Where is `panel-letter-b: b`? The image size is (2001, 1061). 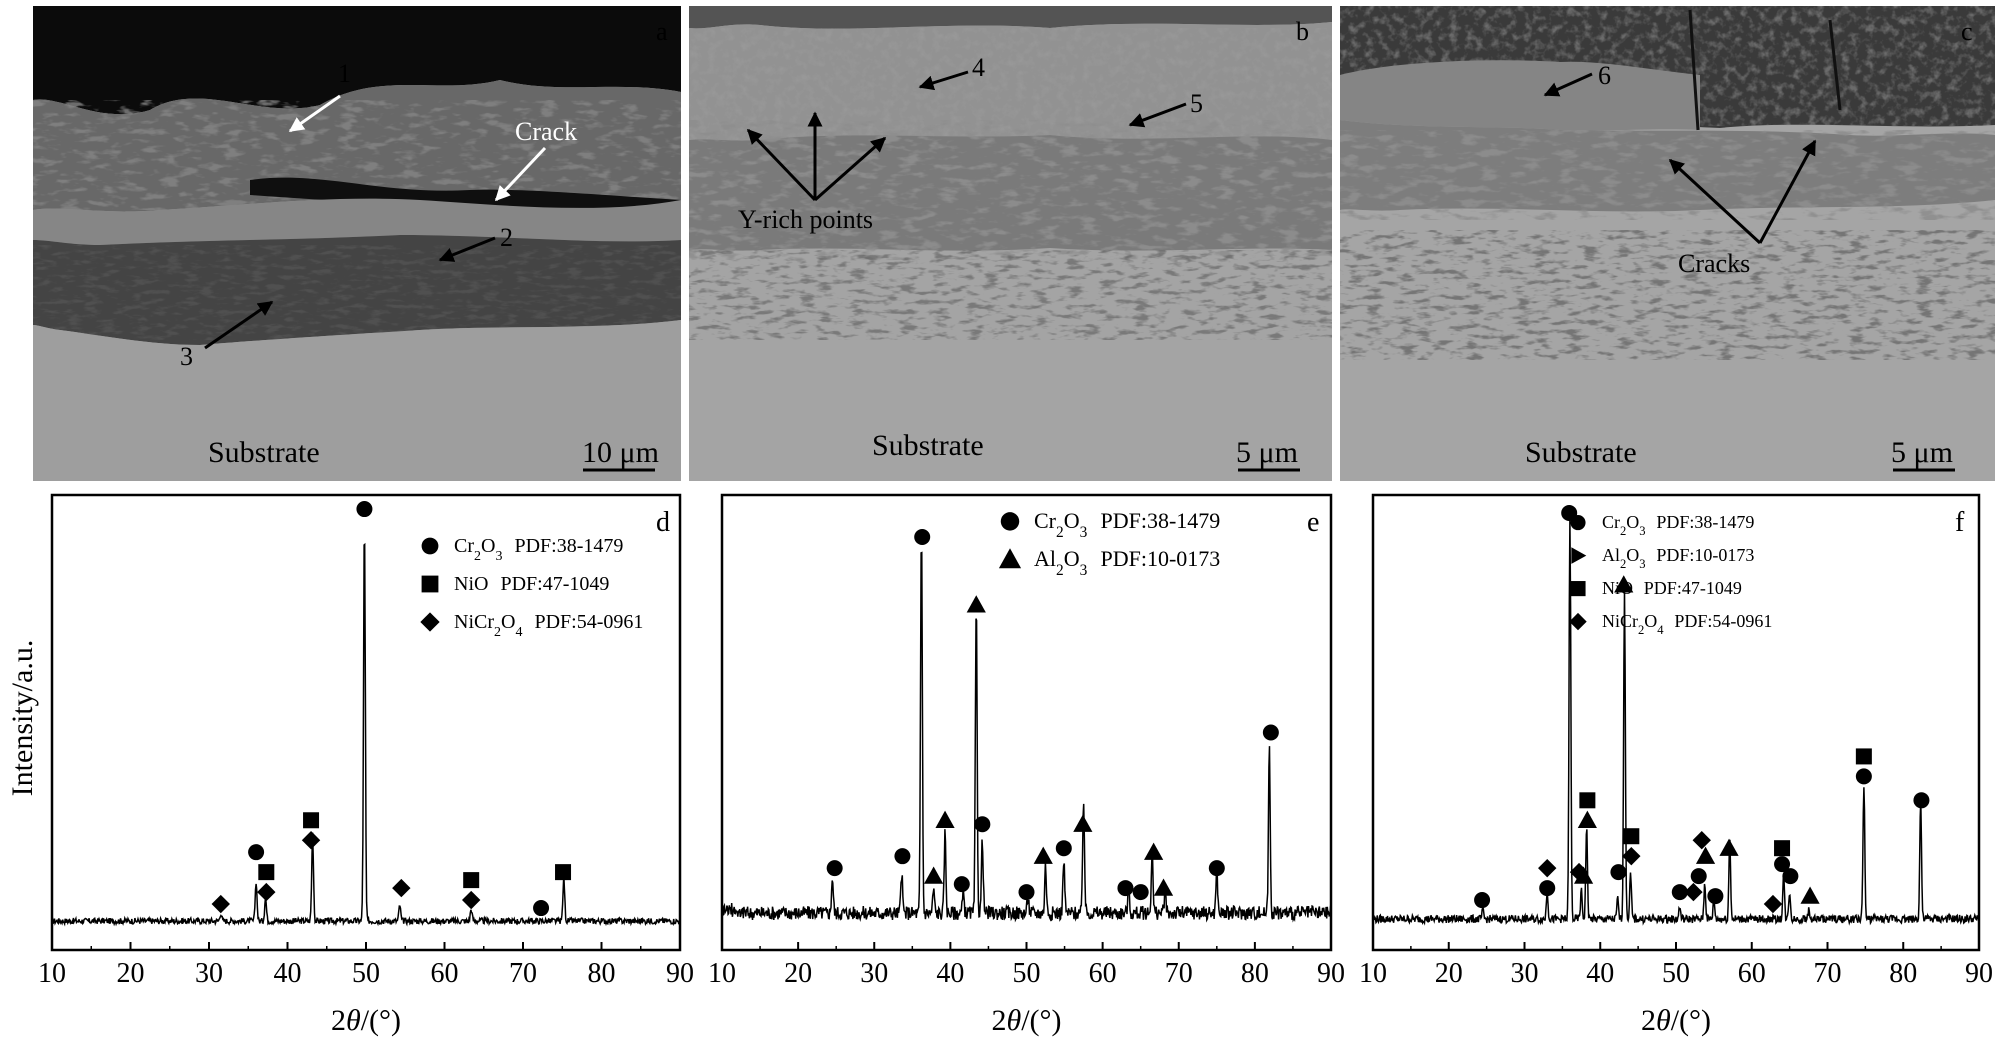
panel-letter-b: b is located at coordinates (1302, 31).